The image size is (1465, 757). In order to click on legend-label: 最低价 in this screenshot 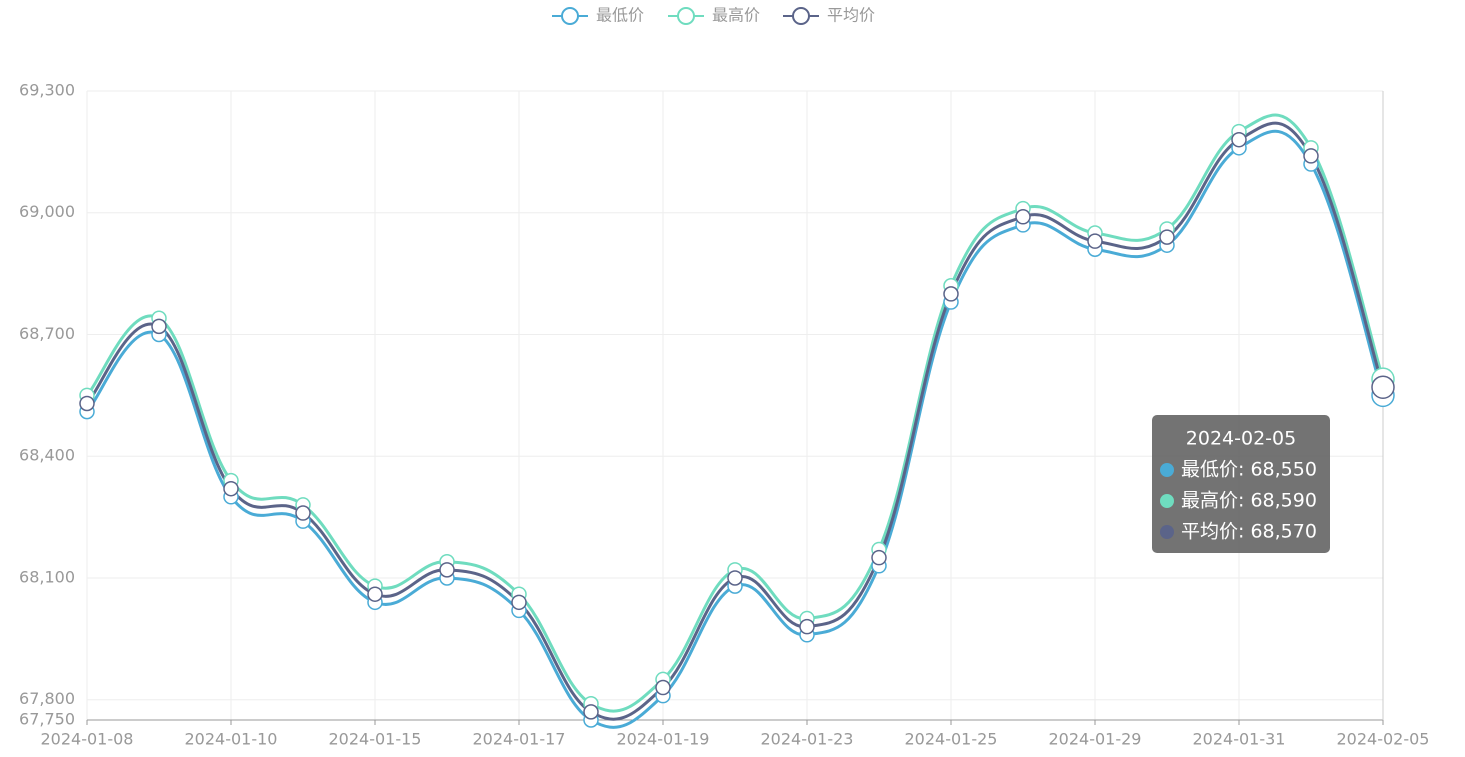, I will do `click(620, 15)`.